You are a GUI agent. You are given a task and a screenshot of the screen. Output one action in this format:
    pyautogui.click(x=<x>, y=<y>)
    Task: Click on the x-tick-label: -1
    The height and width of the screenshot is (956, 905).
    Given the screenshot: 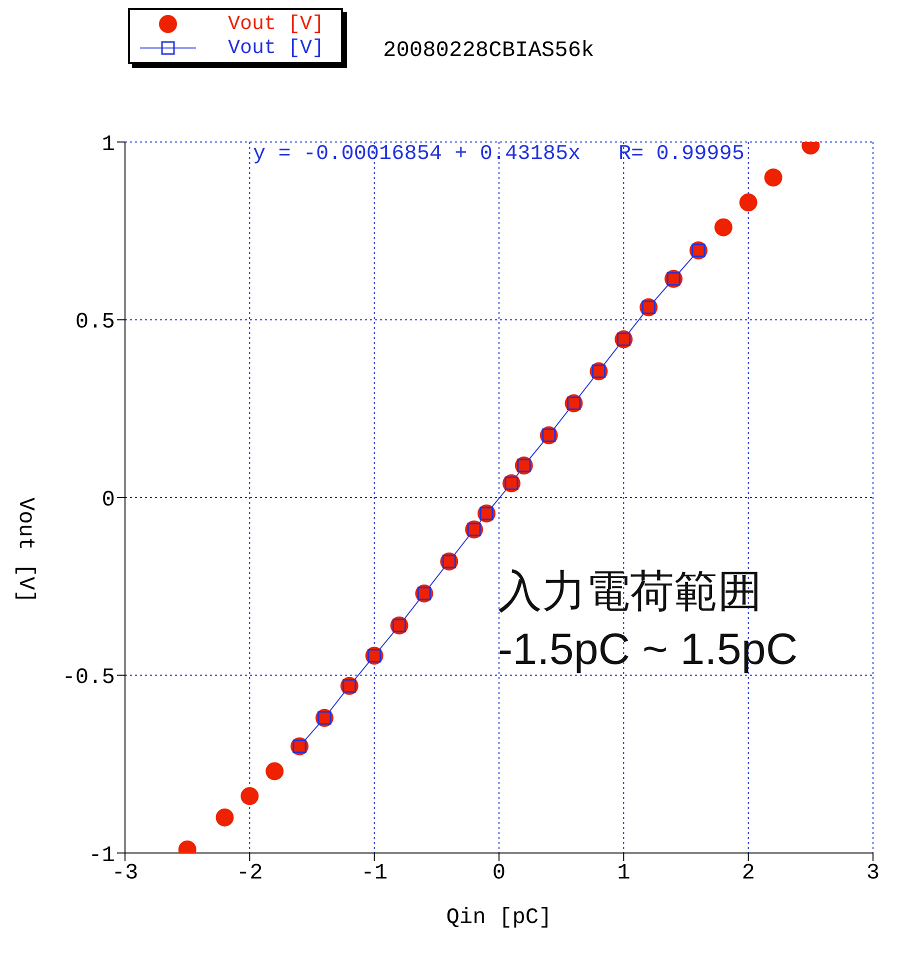 What is the action you would take?
    pyautogui.click(x=374, y=873)
    